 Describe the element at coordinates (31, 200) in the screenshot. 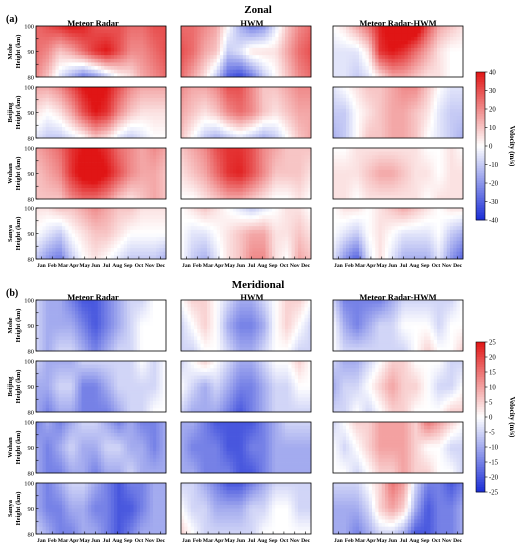

I see `y-tick-label: 80` at that location.